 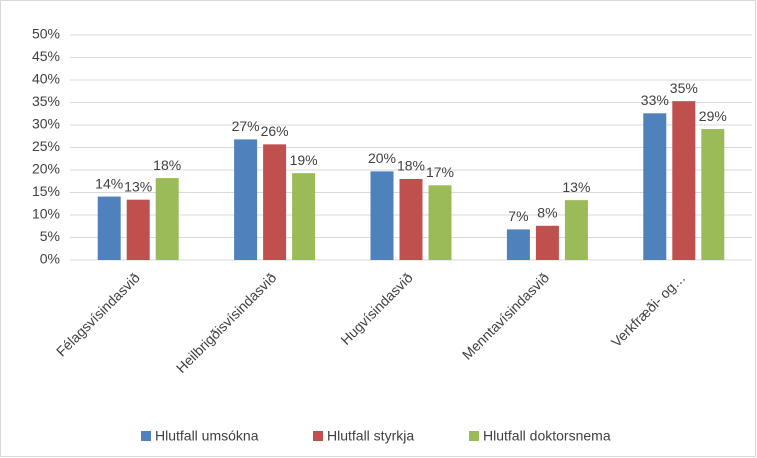 What do you see at coordinates (46, 79) in the screenshot?
I see `y-tick-label: 40%` at bounding box center [46, 79].